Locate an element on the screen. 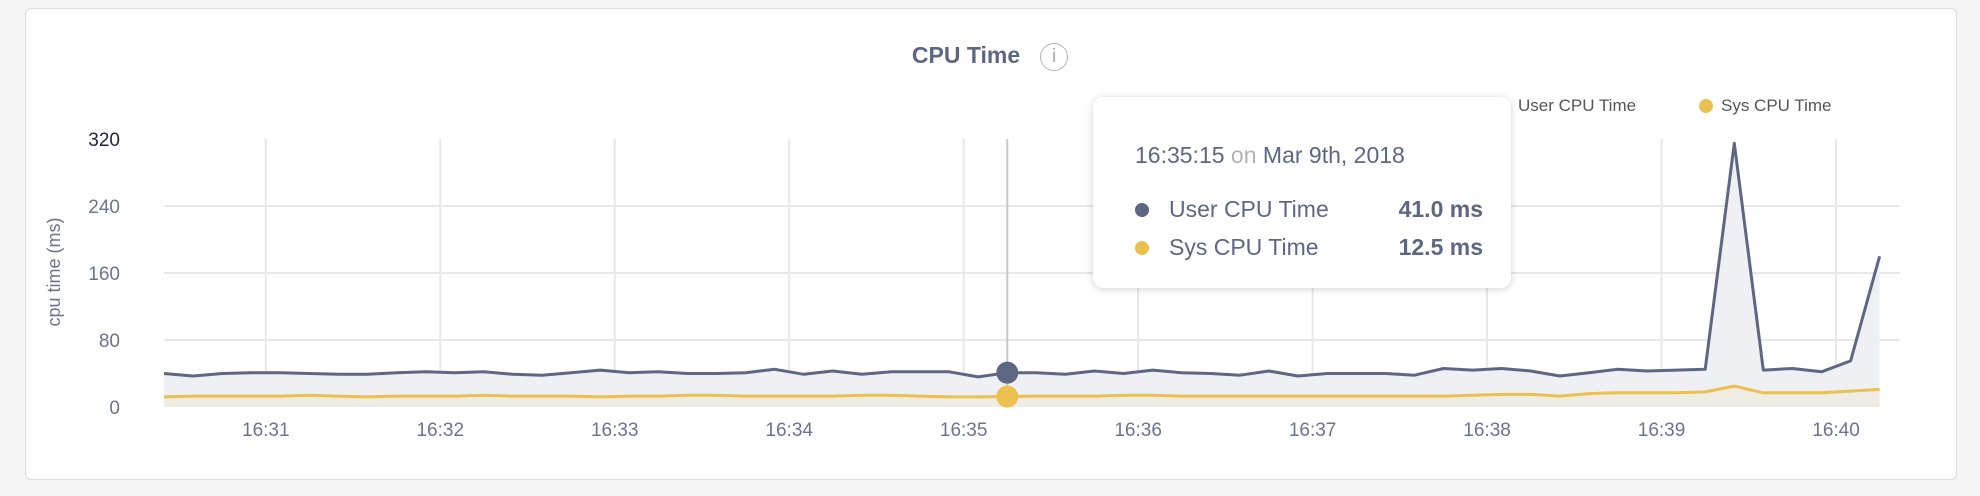  x-tick-label: 16:31 is located at coordinates (266, 430).